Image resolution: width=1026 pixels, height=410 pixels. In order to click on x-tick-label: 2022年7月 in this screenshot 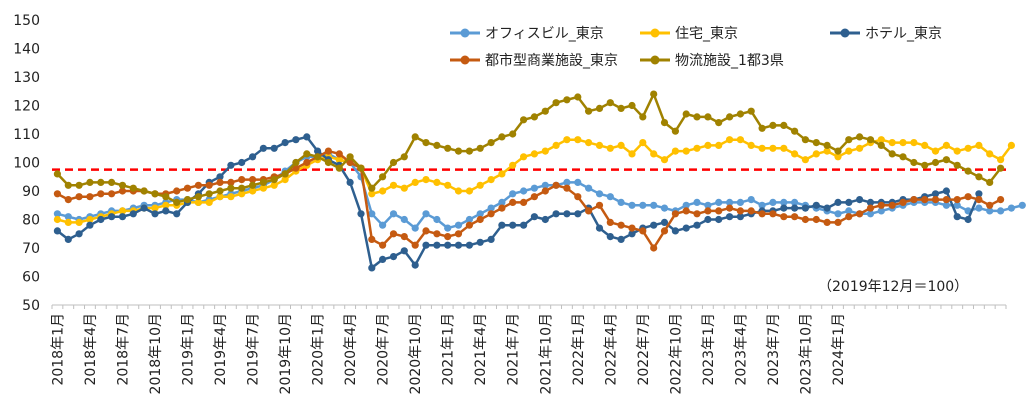, I will do `click(644, 349)`.